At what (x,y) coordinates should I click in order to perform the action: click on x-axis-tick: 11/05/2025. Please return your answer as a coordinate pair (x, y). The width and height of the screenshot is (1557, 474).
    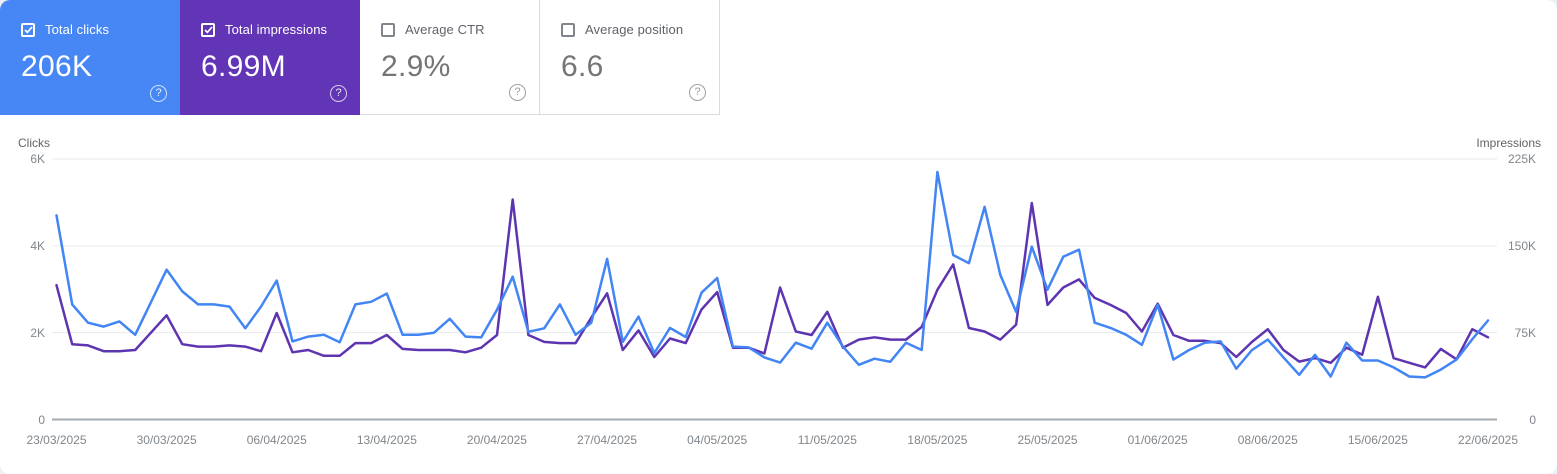
    Looking at the image, I should click on (827, 440).